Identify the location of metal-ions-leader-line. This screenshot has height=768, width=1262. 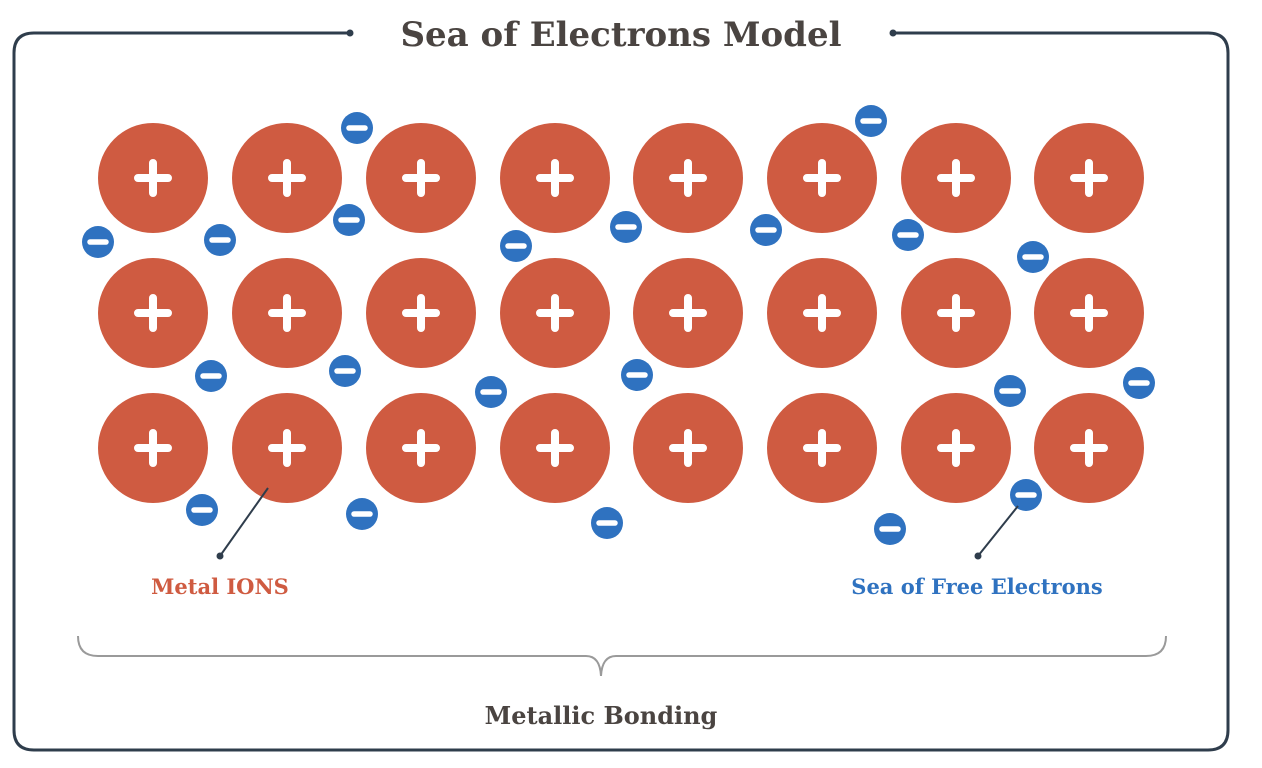
(244, 522).